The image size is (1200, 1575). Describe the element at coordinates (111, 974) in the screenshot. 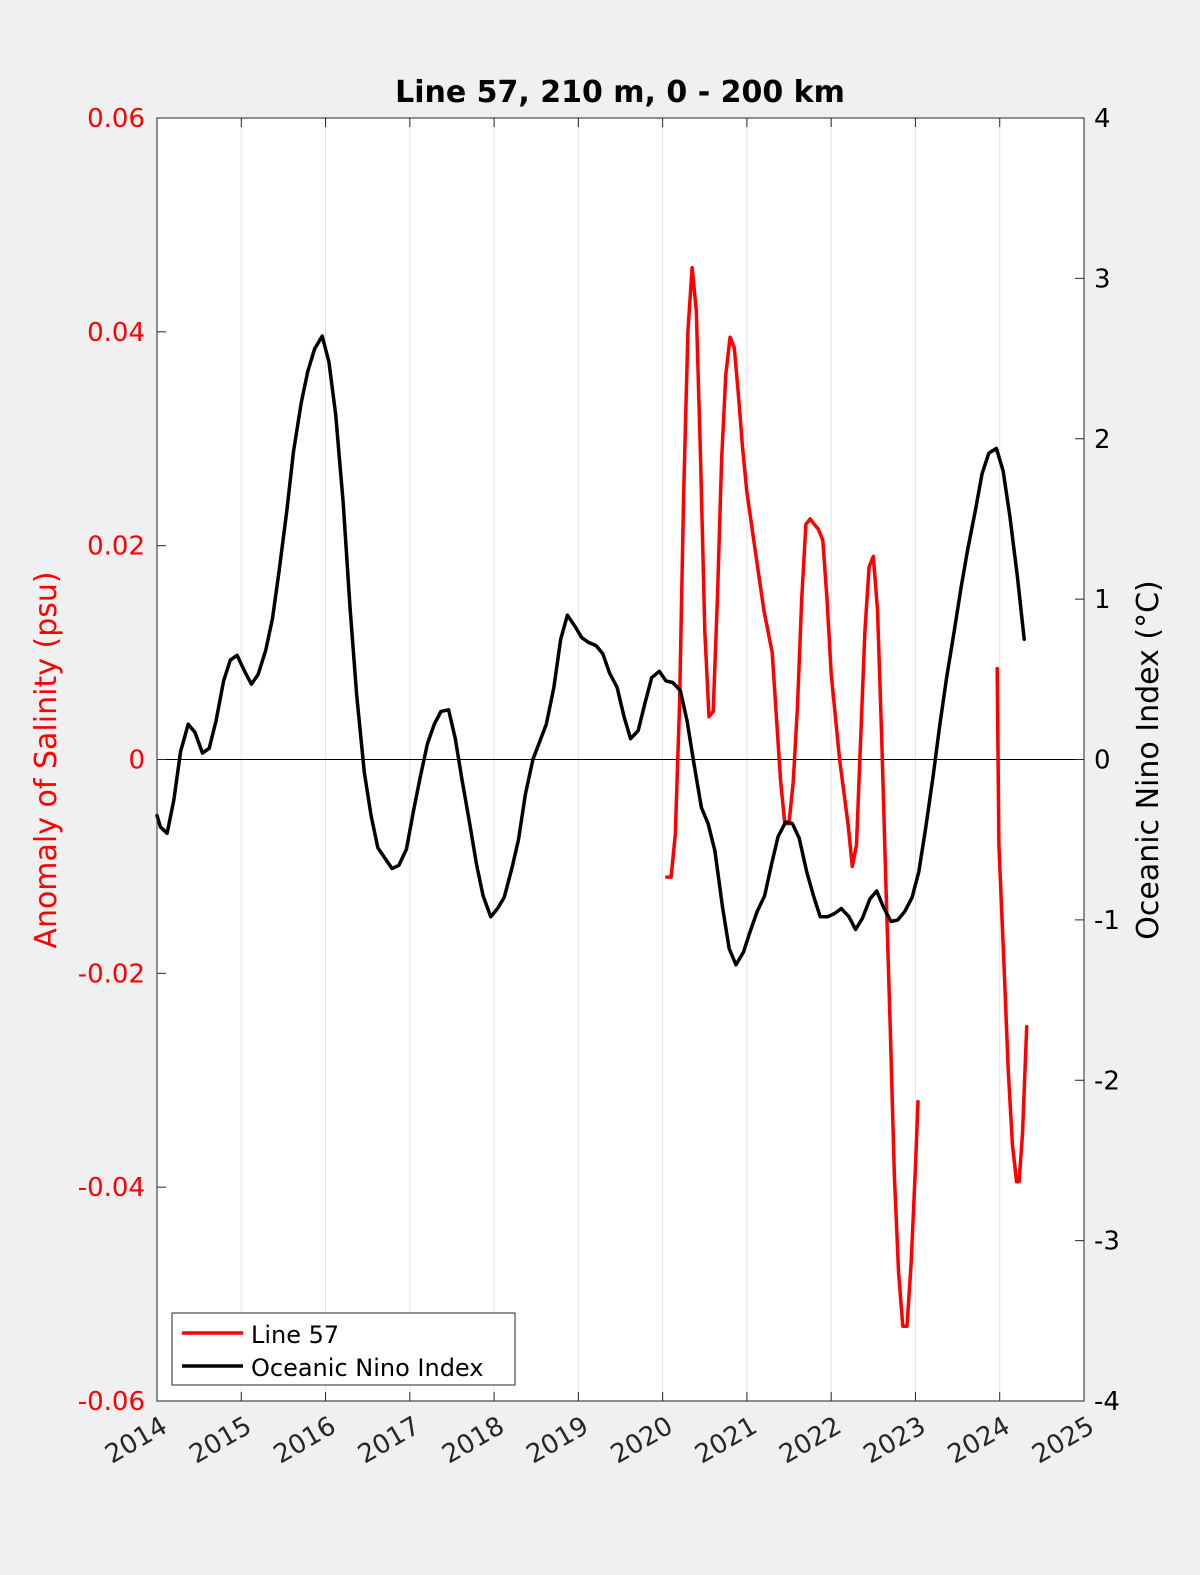

I see `left-tick-label: -0.02` at that location.